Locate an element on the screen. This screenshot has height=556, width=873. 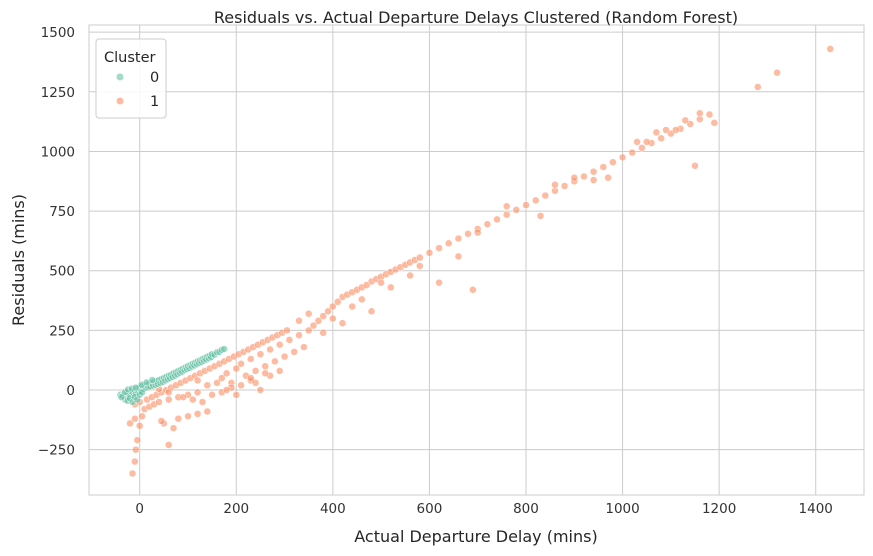
legend-title: Cluster is located at coordinates (130, 58).